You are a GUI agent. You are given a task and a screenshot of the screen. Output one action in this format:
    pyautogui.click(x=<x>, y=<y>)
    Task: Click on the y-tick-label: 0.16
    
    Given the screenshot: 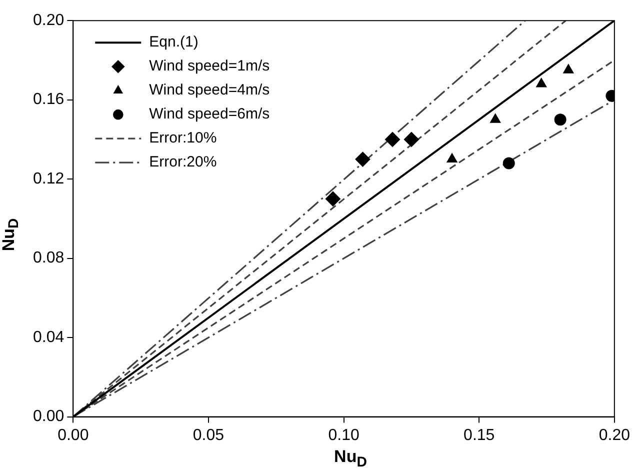 What is the action you would take?
    pyautogui.click(x=48, y=99)
    